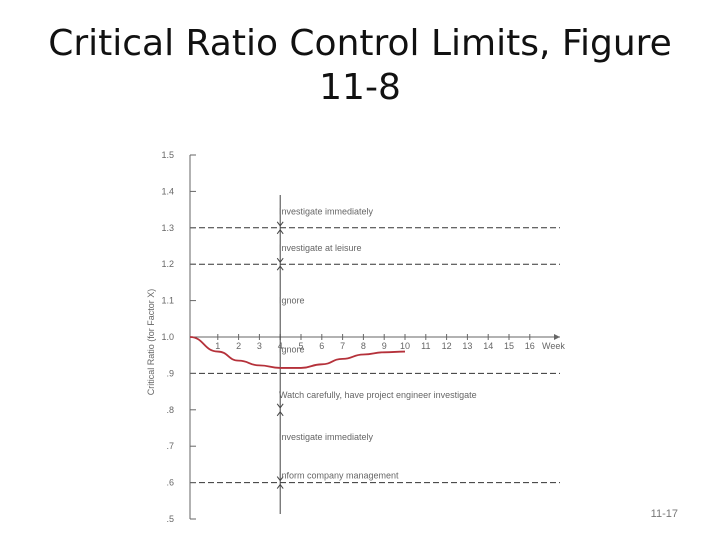 Image resolution: width=720 pixels, height=540 pixels. What do you see at coordinates (342, 346) in the screenshot?
I see `x-tick-label: 7` at bounding box center [342, 346].